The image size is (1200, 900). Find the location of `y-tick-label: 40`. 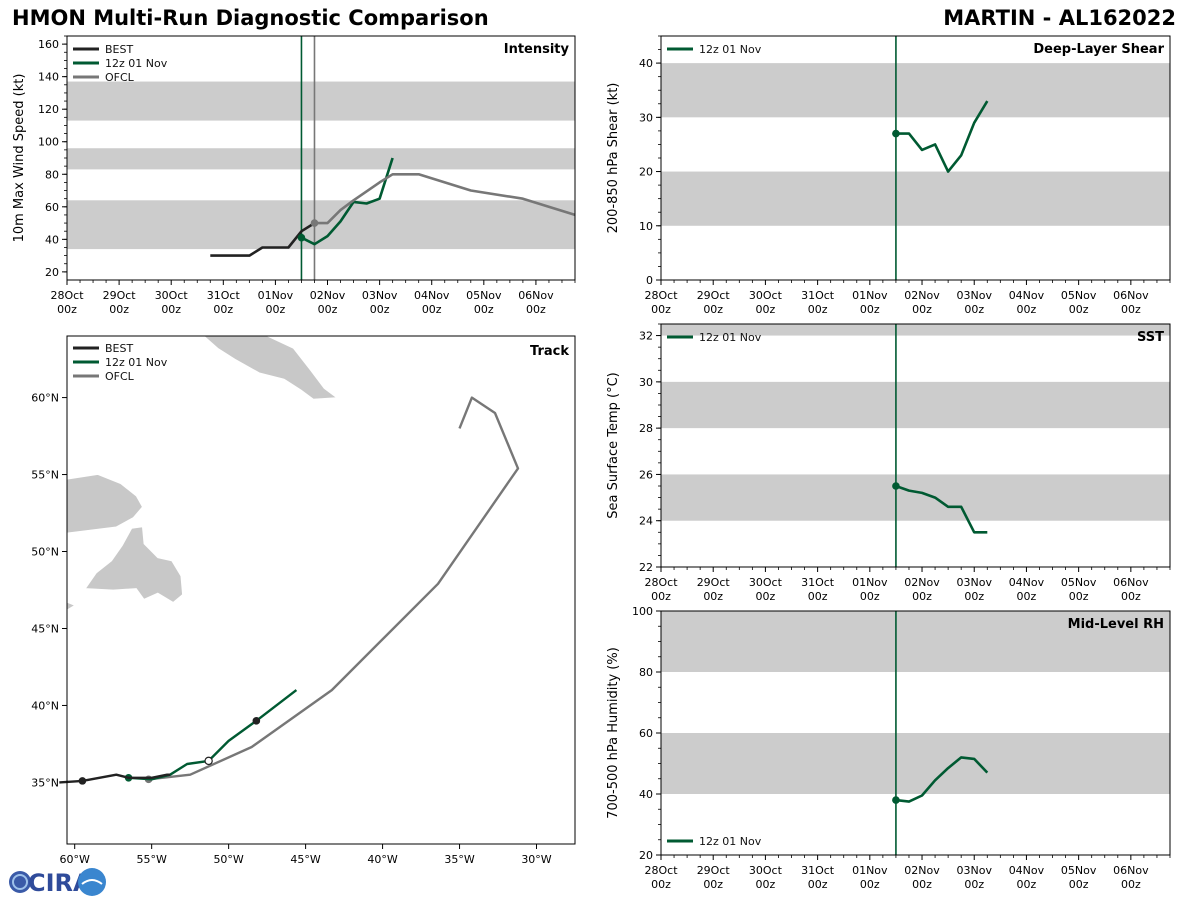

y-tick-label: 40 is located at coordinates (646, 794).